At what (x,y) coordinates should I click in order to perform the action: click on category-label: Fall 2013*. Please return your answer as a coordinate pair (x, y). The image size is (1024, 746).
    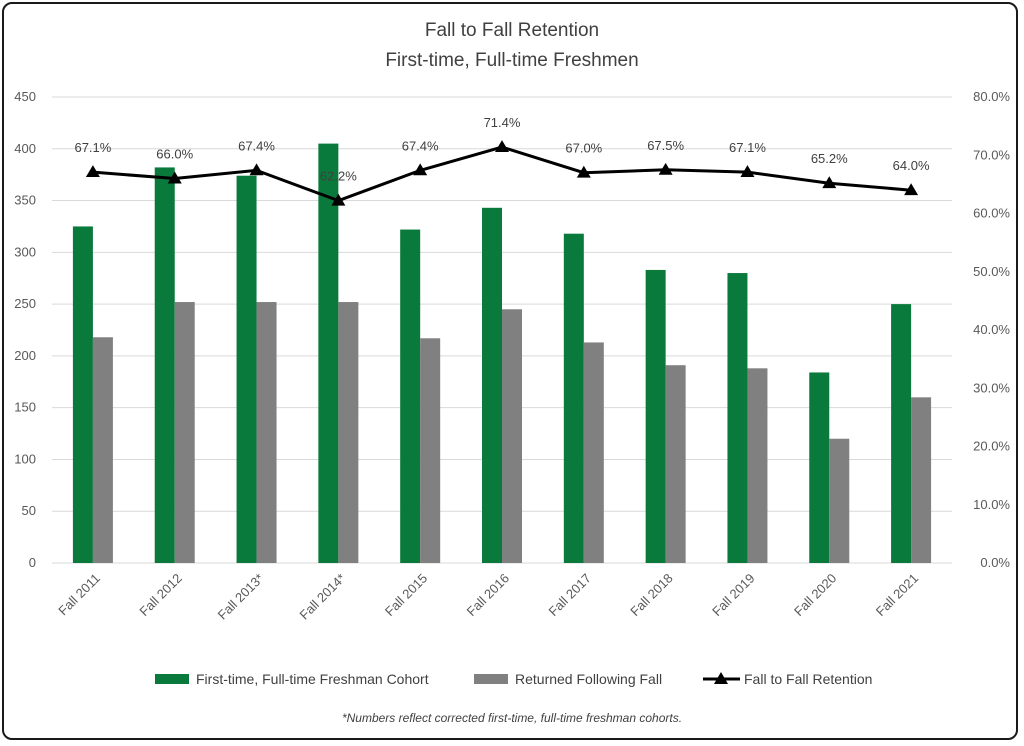
    Looking at the image, I should click on (241, 597).